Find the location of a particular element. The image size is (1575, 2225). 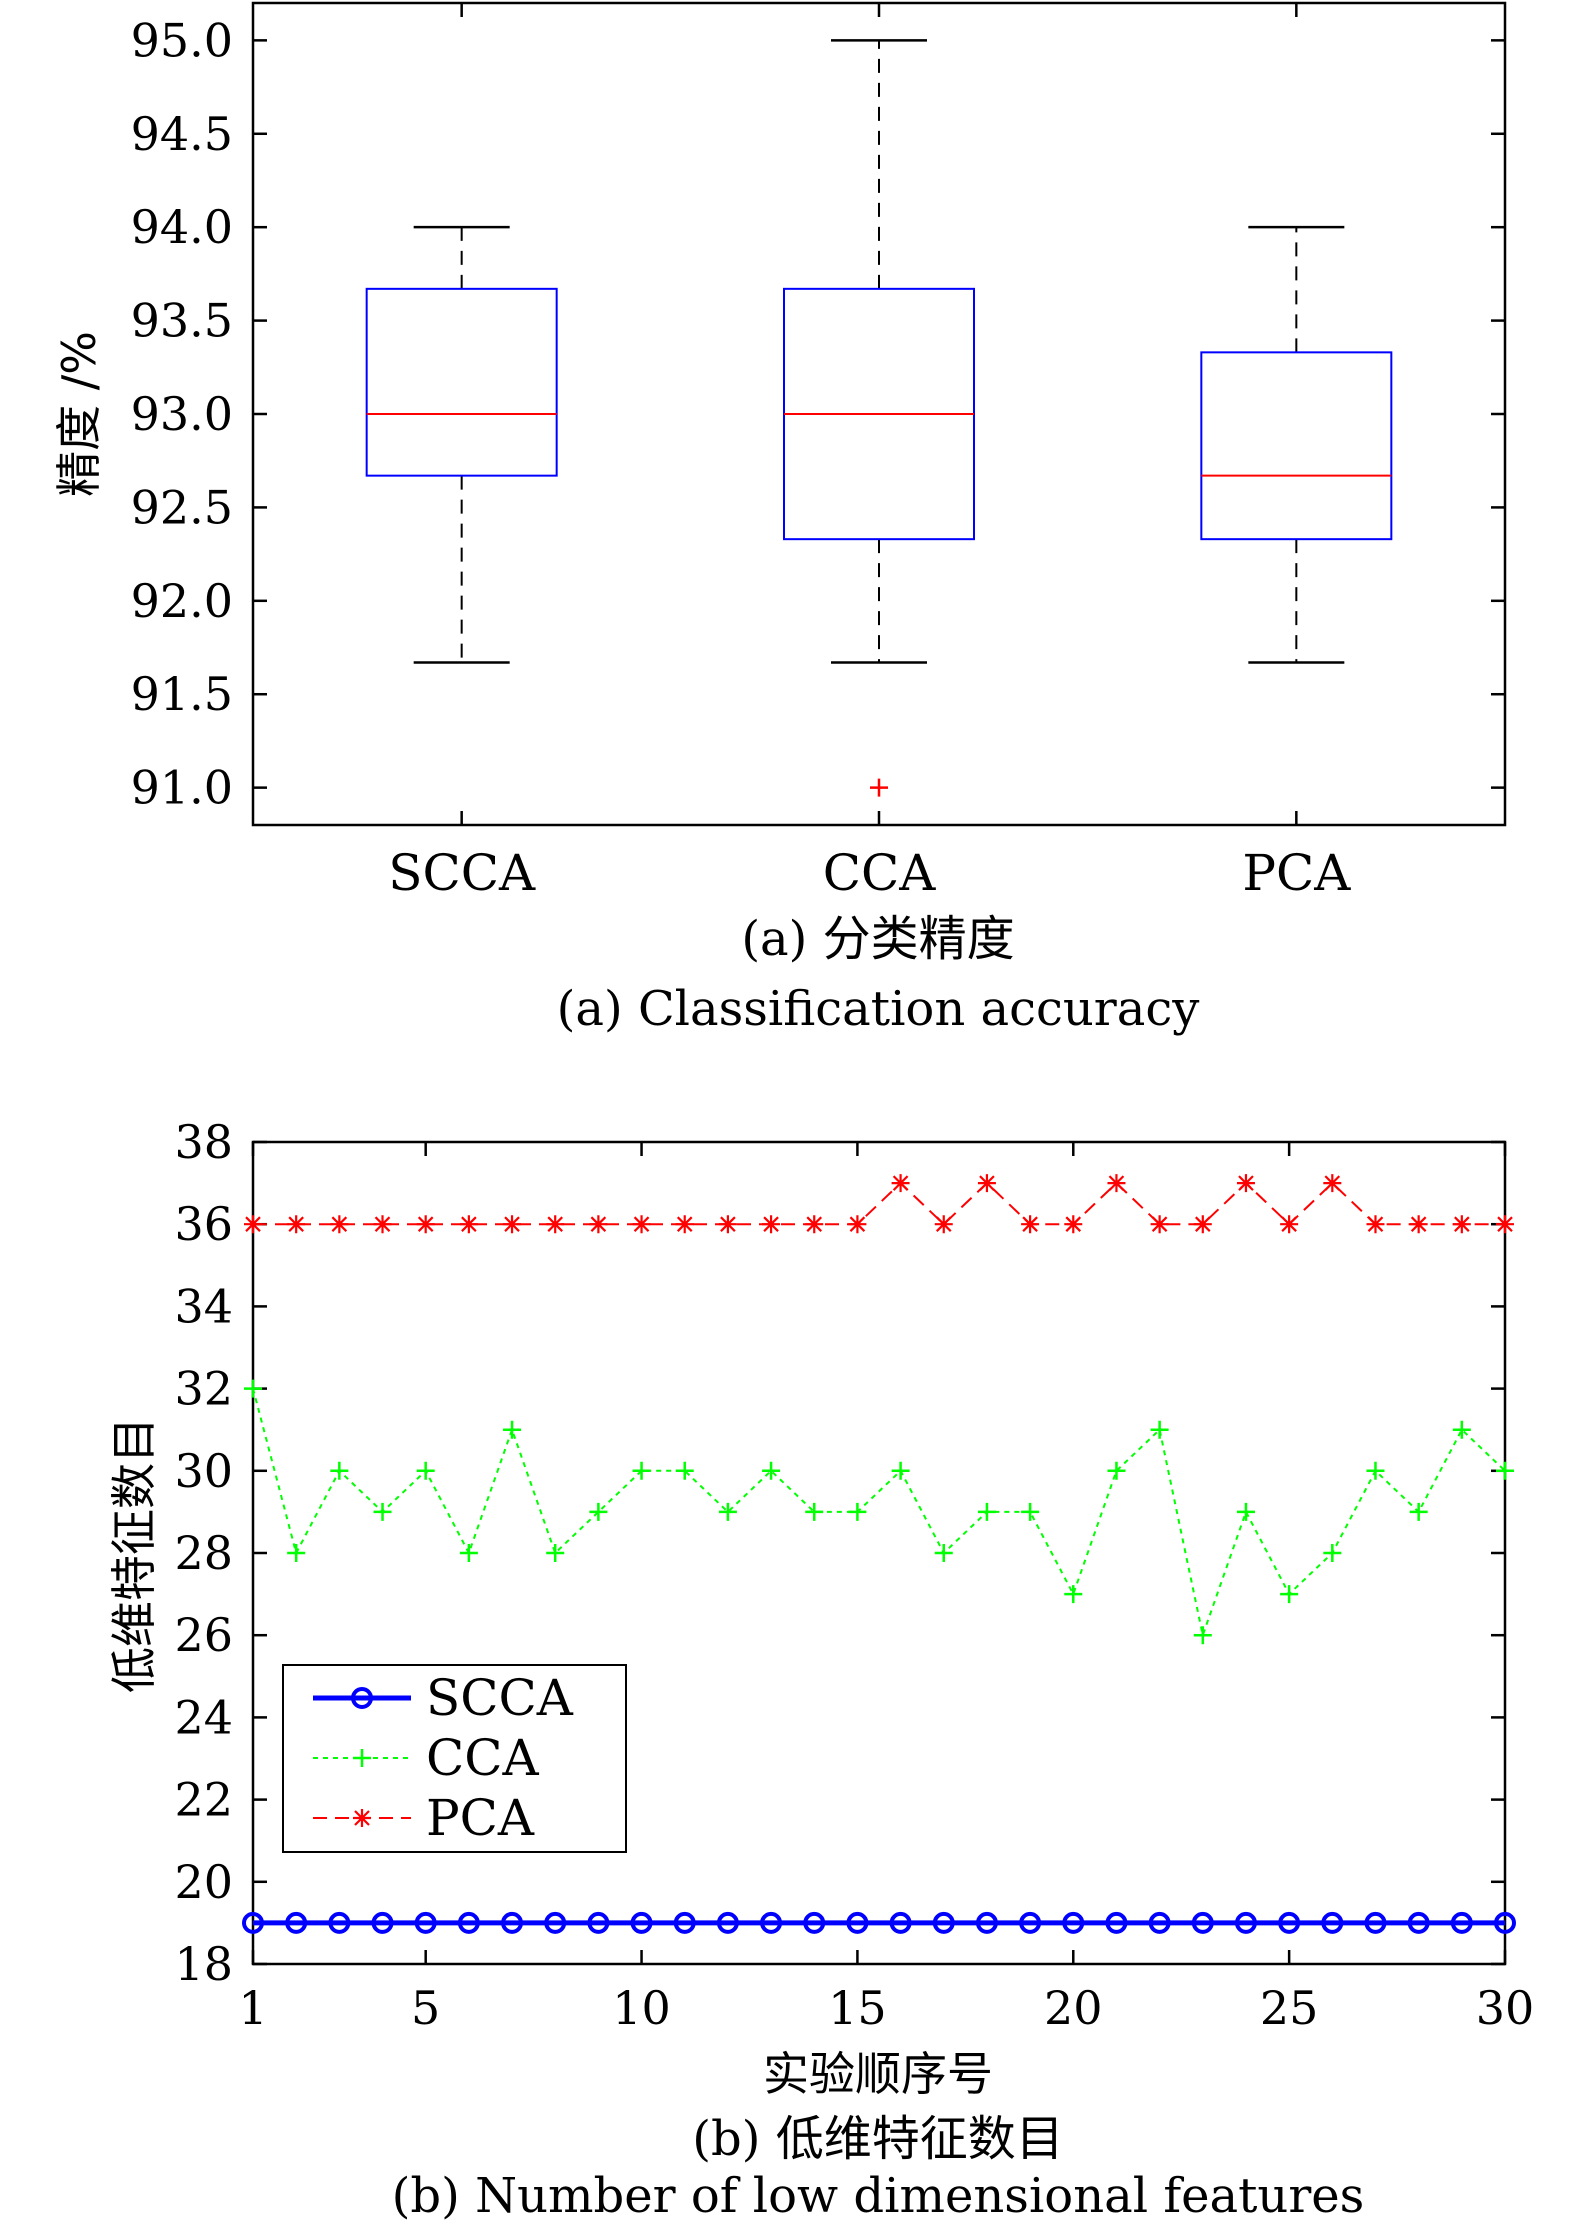

y-tick-label: 95.0 is located at coordinates (182, 40).